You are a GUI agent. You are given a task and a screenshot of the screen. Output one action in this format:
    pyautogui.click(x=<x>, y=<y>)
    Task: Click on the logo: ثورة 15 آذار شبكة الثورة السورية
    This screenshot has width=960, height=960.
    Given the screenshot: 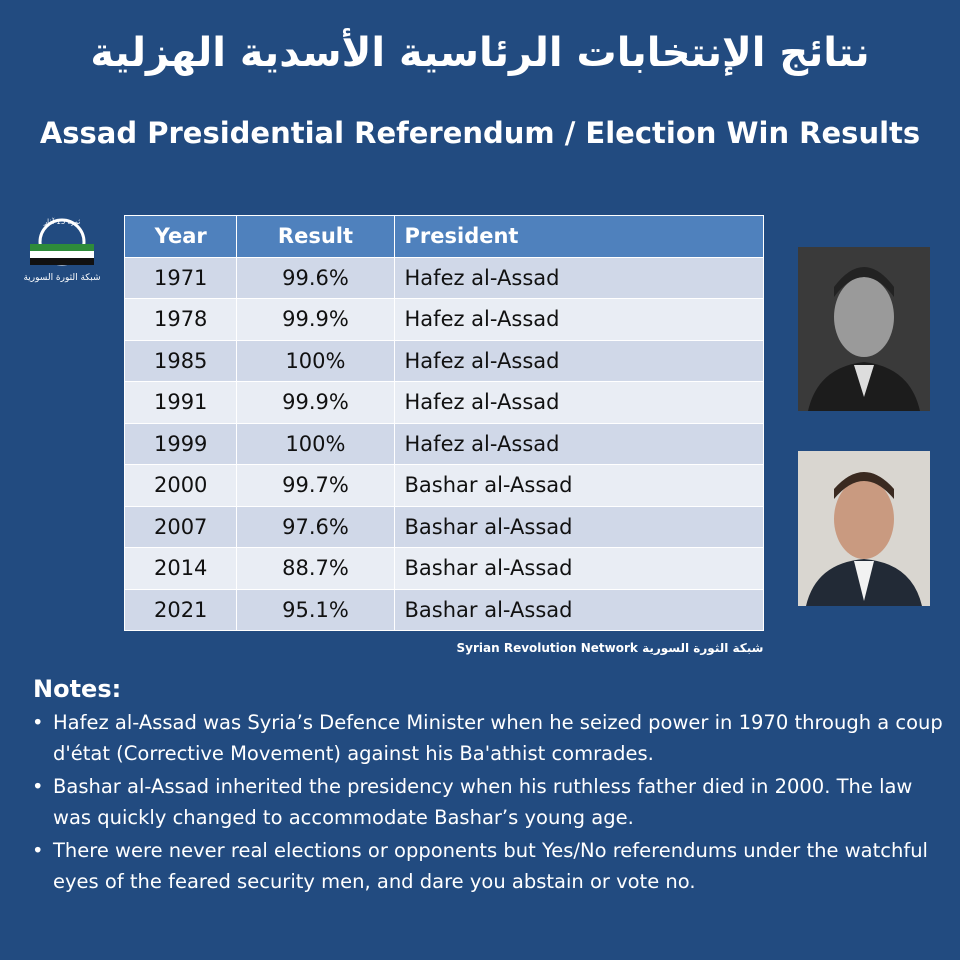 What is the action you would take?
    pyautogui.click(x=61, y=250)
    